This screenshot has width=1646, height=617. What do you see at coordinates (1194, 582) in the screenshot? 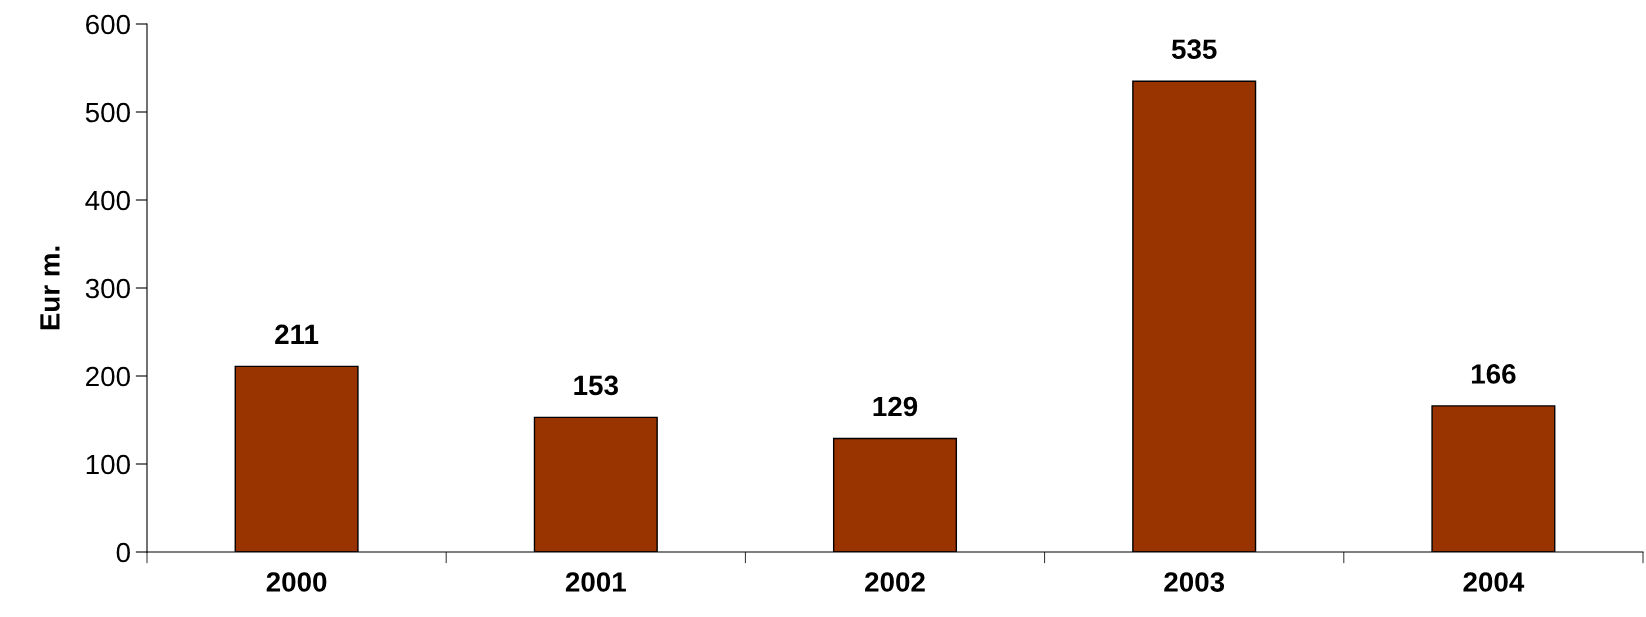
I see `x-tick-label: 2003` at bounding box center [1194, 582].